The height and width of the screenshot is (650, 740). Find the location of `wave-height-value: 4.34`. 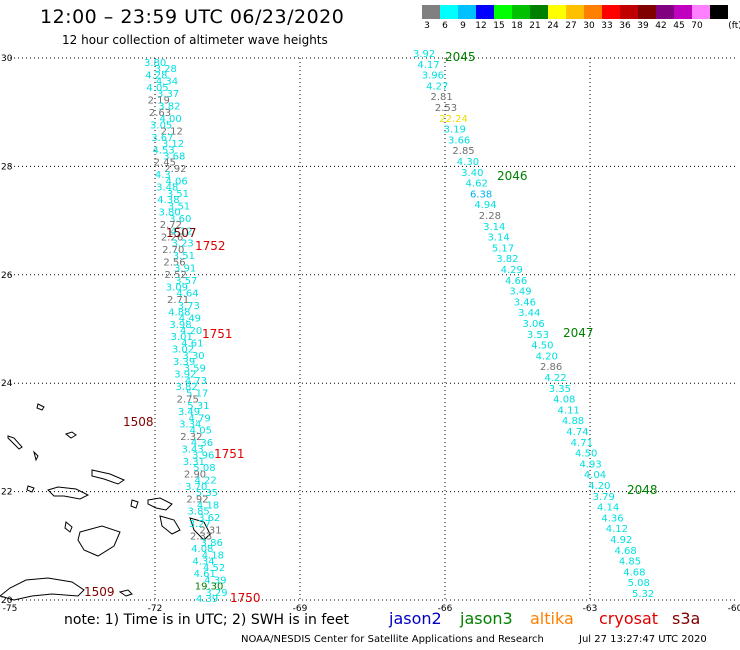

wave-height-value: 4.34 is located at coordinates (203, 562).